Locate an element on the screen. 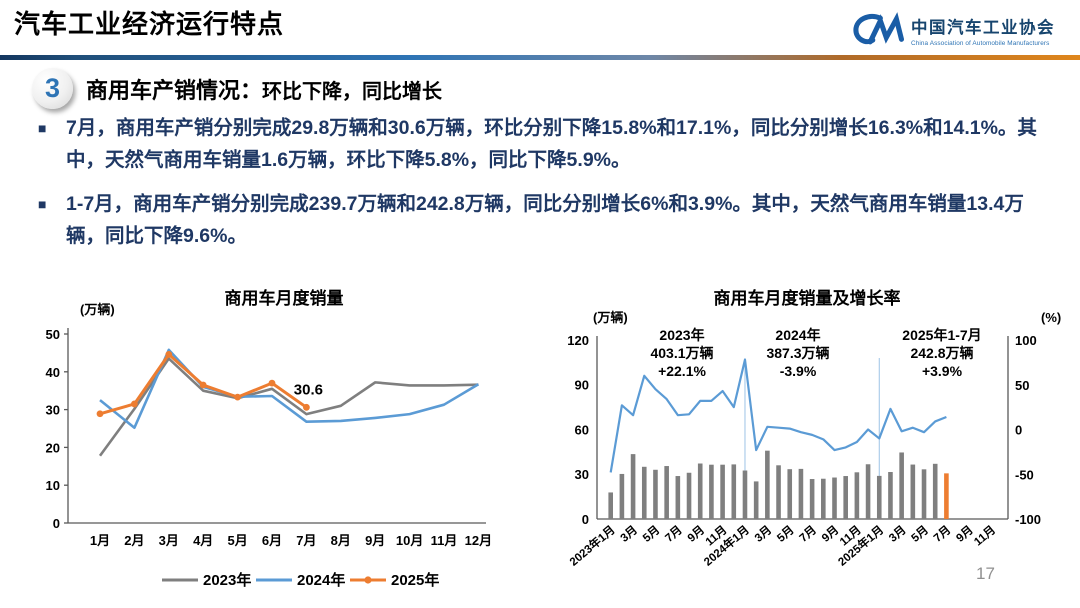 The image size is (1080, 608). section-title: 商用车产销情况：环比下降，同比增长 is located at coordinates (264, 89).